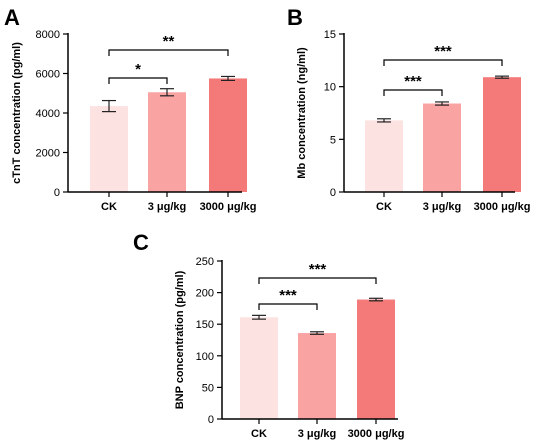 This screenshot has height=444, width=550. What do you see at coordinates (48, 75) in the screenshot?
I see `y-tick-label-3: 6000` at bounding box center [48, 75].